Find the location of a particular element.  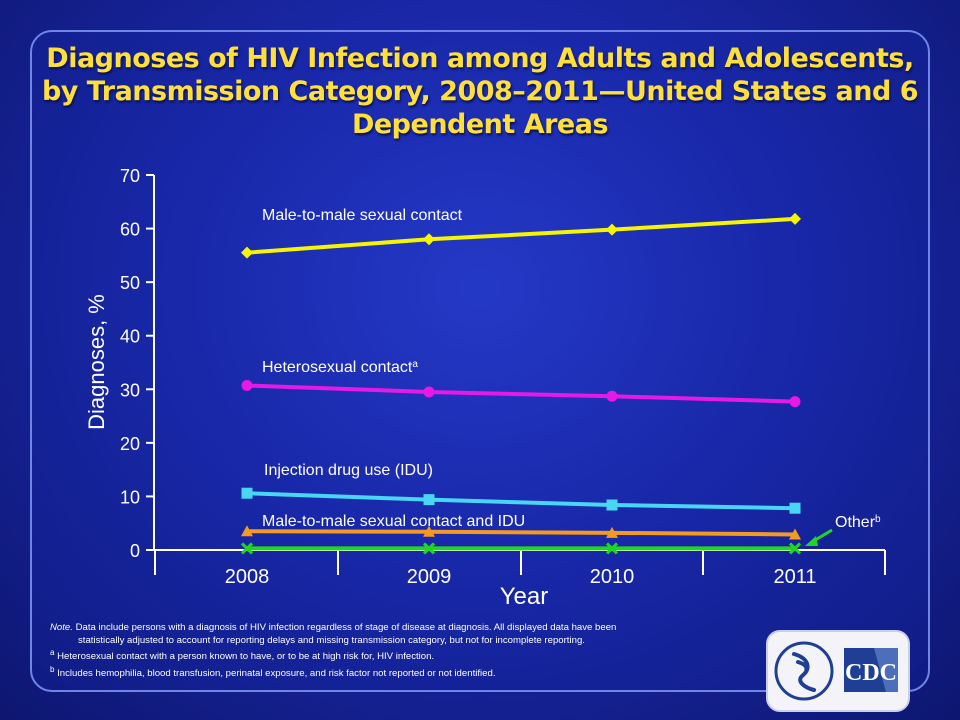

footnote-a-mark: a is located at coordinates (52, 653).